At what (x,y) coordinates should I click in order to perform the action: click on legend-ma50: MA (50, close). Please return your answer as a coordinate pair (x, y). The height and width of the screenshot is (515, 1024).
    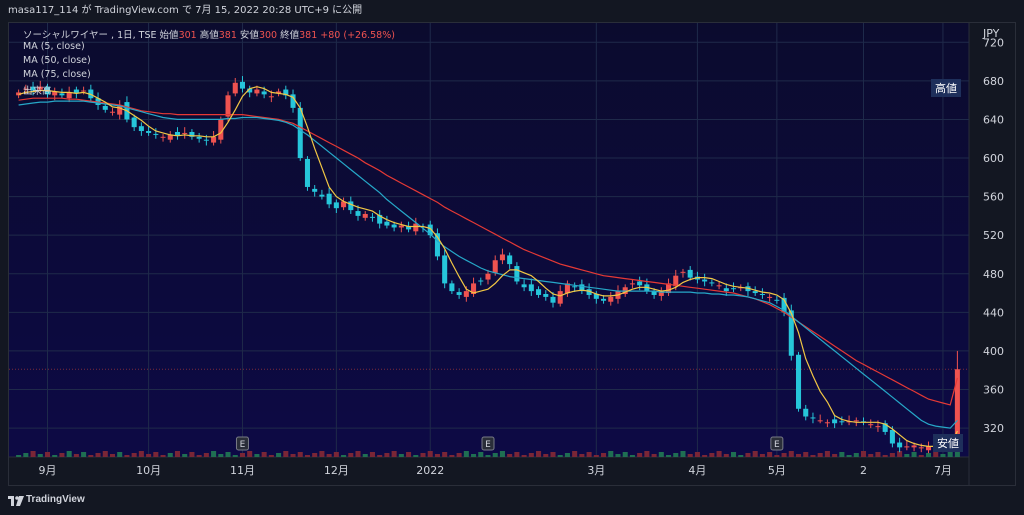
    Looking at the image, I should click on (57, 60).